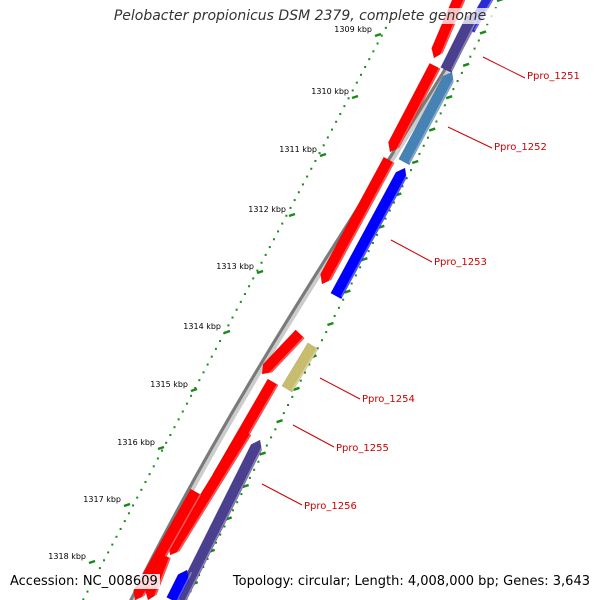  Describe the element at coordinates (553, 76) in the screenshot. I see `gene-label: Ppro_1251` at that location.